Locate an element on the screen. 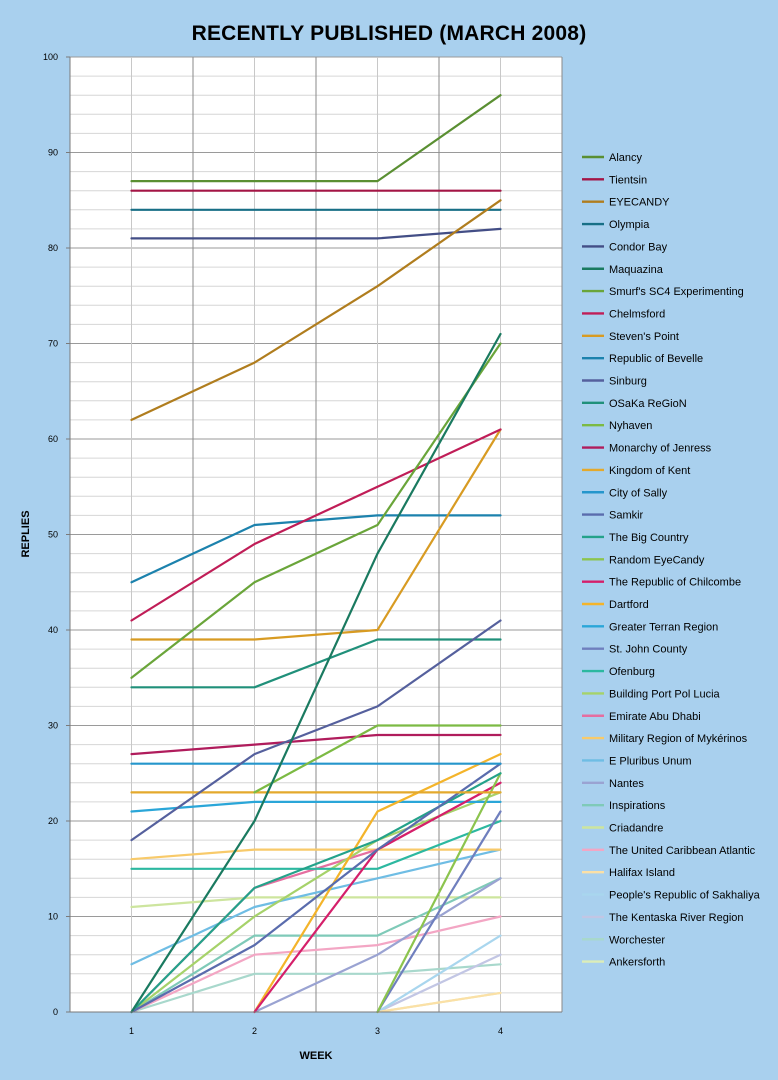  legend-label: Ofenburg is located at coordinates (632, 672).